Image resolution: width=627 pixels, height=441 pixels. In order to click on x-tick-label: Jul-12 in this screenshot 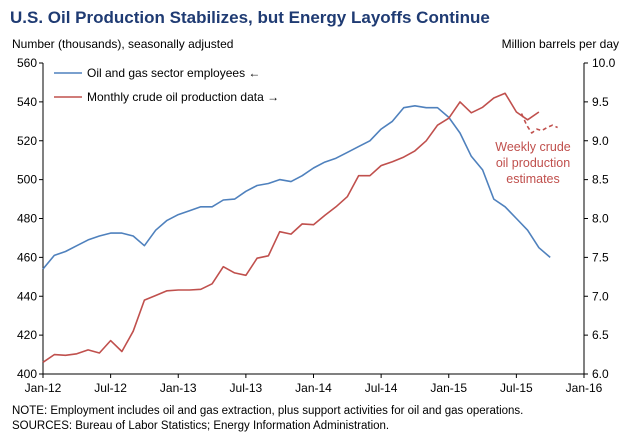, I will do `click(110, 388)`.